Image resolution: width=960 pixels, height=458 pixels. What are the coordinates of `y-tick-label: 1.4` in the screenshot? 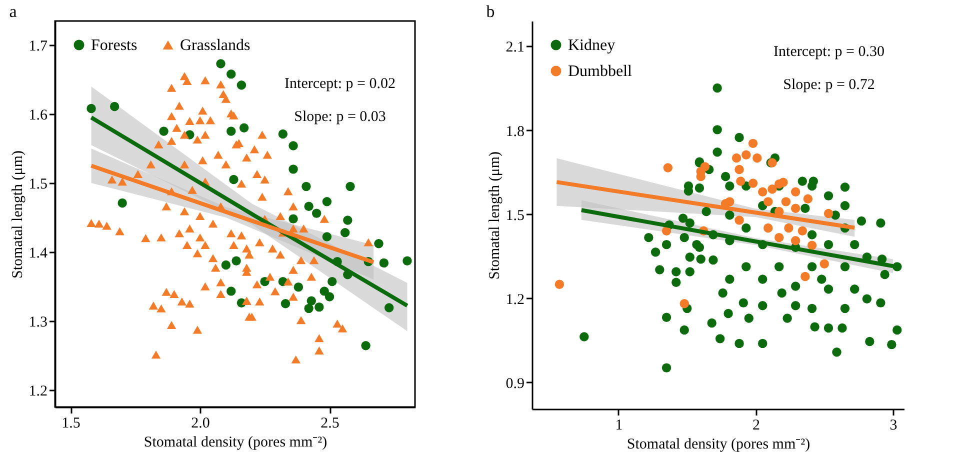 It's located at (38, 253).